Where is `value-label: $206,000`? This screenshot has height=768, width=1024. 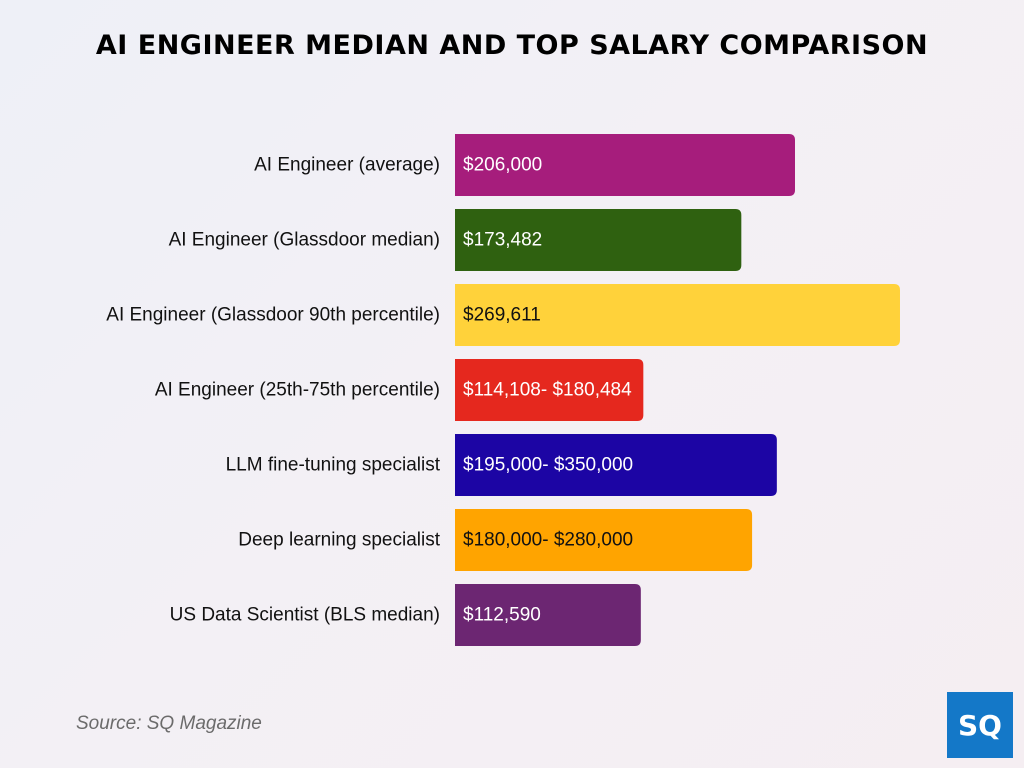
value-label: $206,000 is located at coordinates (502, 165).